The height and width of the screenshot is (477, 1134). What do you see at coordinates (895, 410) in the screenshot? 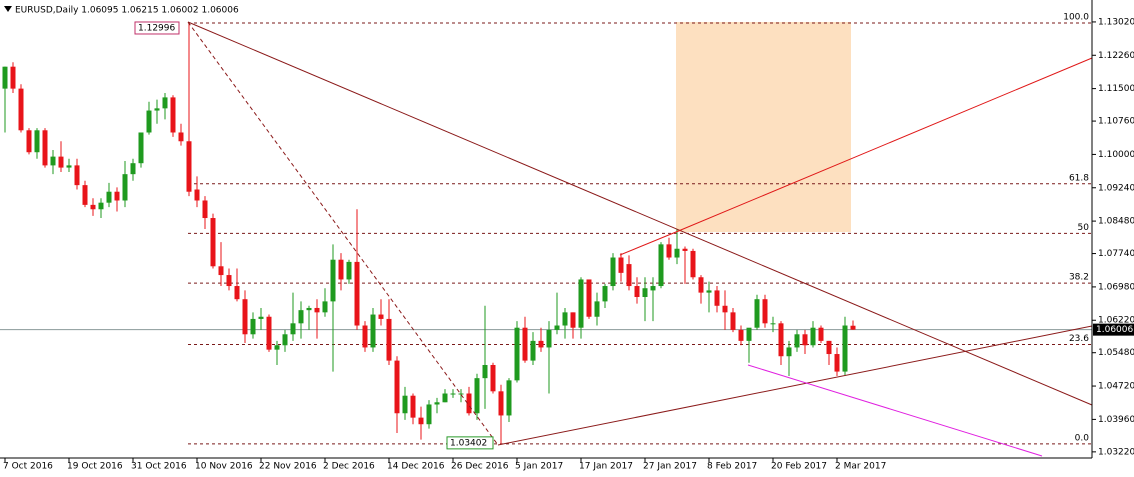
I see `magenta-line` at bounding box center [895, 410].